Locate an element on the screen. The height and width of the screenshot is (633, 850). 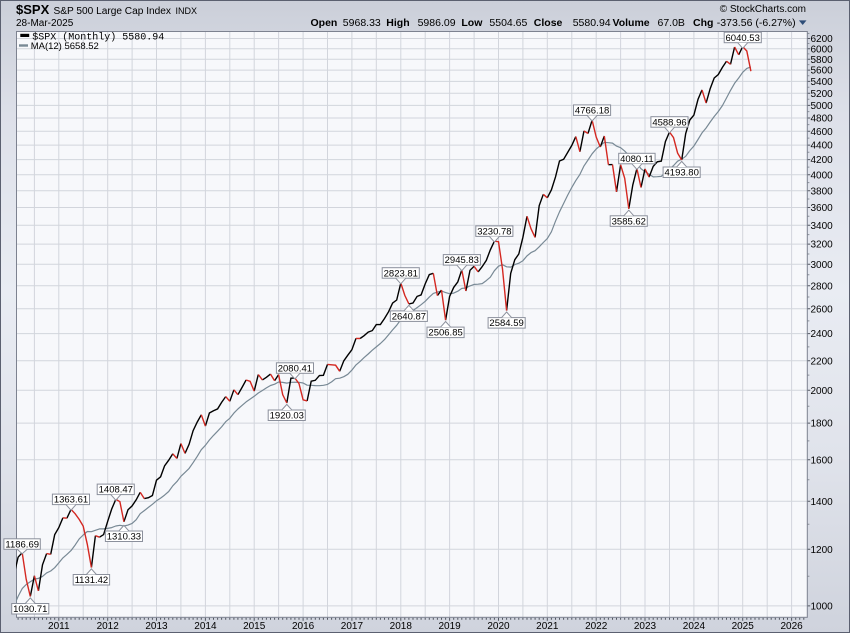
svg-text: 5000 is located at coordinates (822, 106).